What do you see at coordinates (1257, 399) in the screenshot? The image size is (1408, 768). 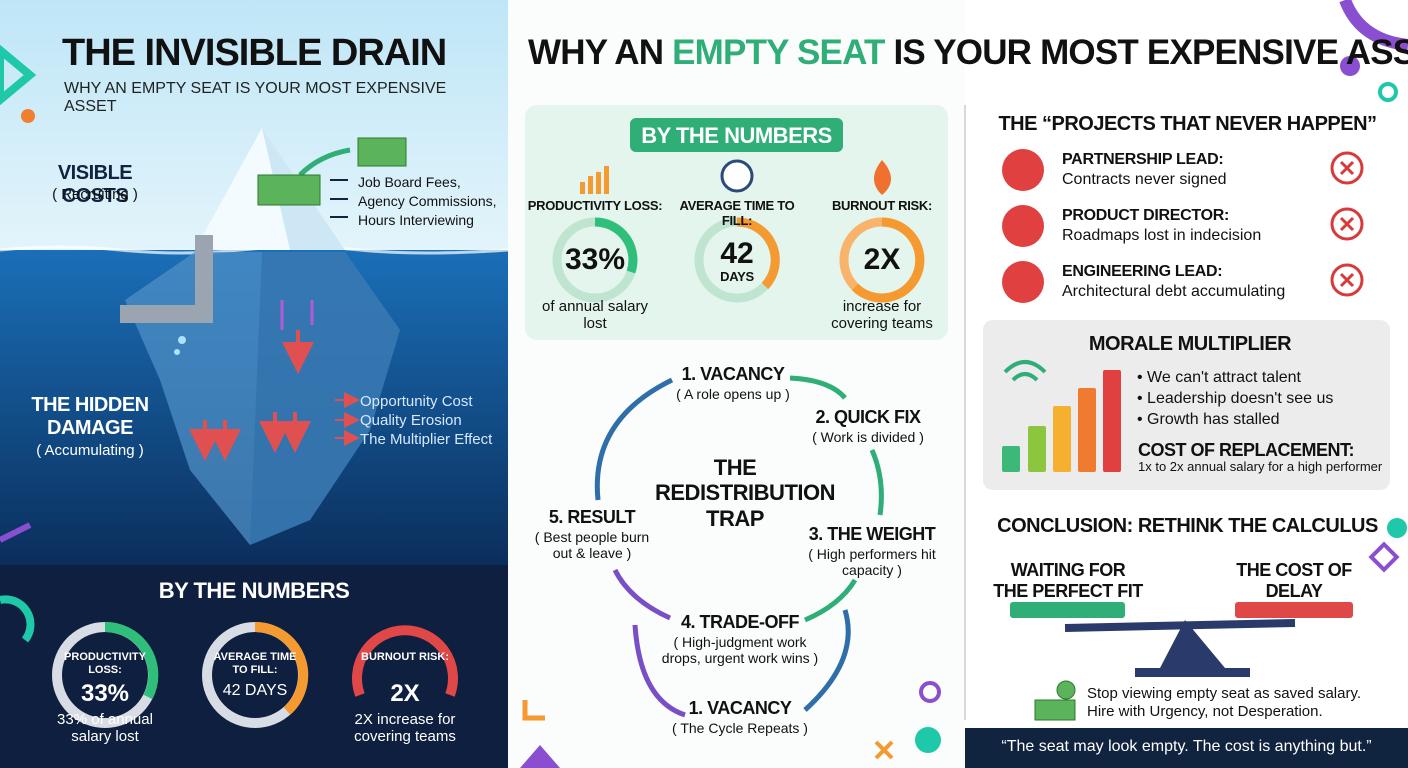 I see `bullet: Leadership doesn't see us` at bounding box center [1257, 399].